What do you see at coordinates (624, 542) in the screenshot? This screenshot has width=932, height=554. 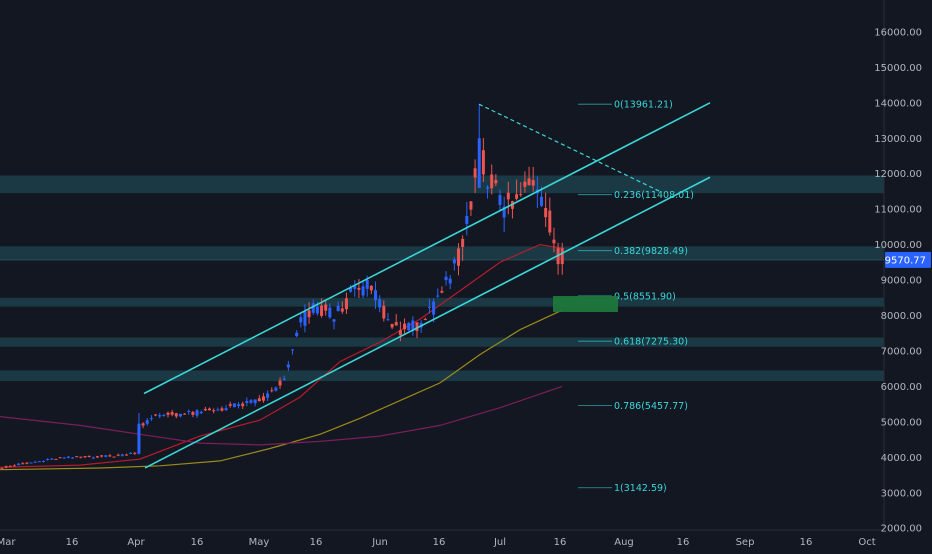 I see `x-tick-label: Aug` at bounding box center [624, 542].